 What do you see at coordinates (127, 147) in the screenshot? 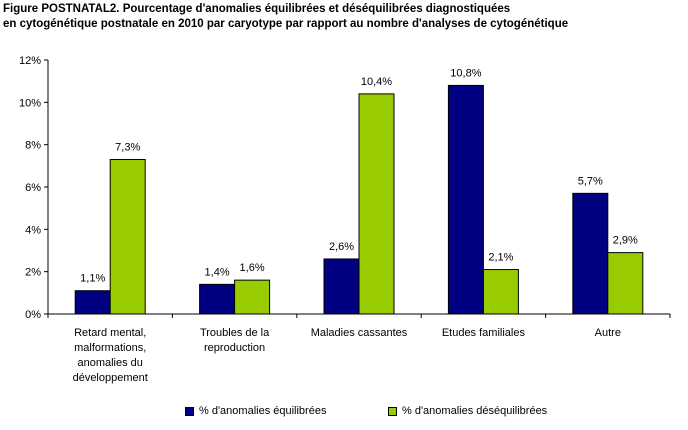
I see `bar-value-label: 7,3%` at bounding box center [127, 147].